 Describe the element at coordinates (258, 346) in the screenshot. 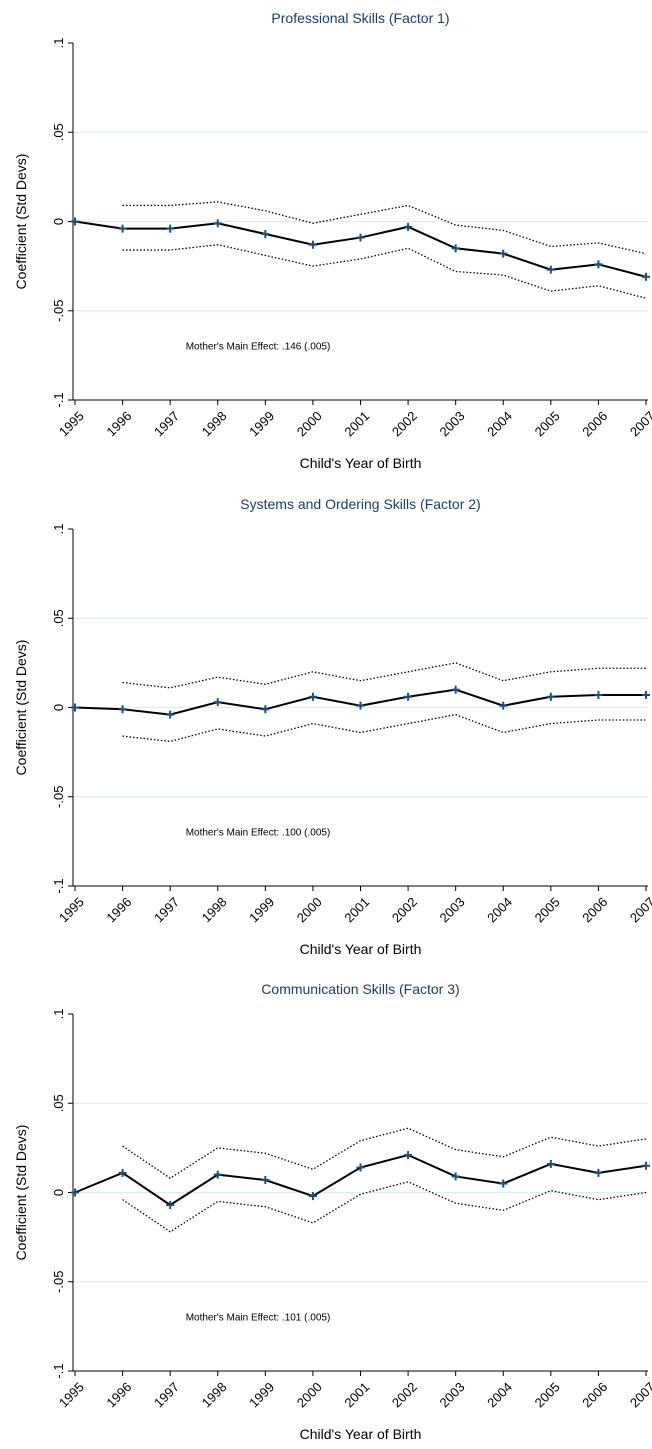

I see `chart1-annotation: Mother's Main Effect: .146 (.005)` at that location.